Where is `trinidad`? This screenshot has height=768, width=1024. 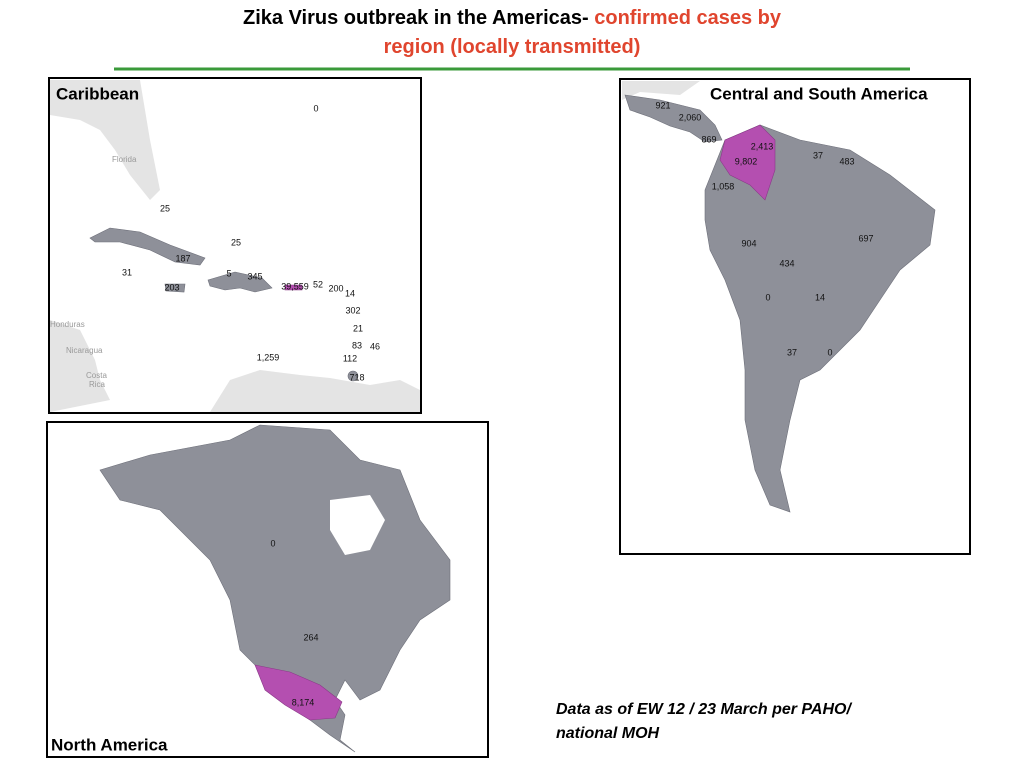
trinidad is located at coordinates (353, 376).